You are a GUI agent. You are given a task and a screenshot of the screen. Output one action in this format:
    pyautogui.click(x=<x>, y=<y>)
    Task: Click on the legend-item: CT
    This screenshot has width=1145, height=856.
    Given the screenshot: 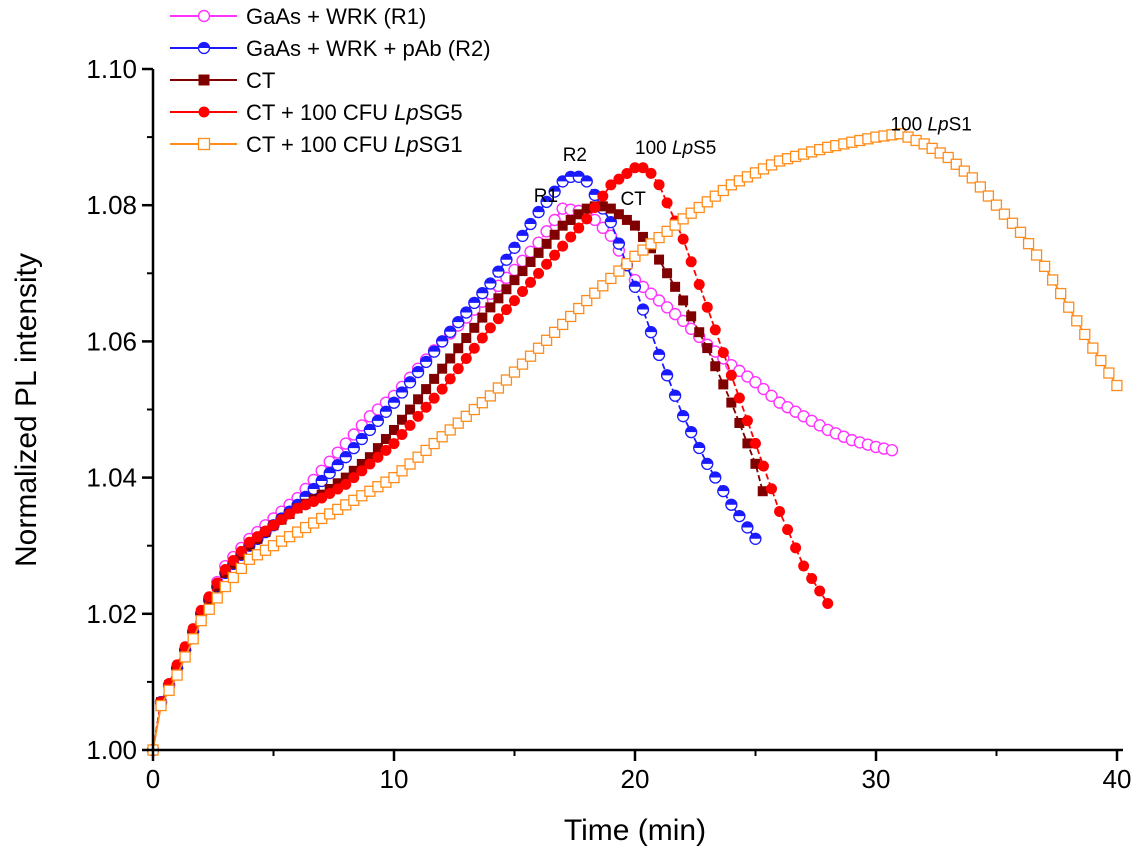 What is the action you would take?
    pyautogui.click(x=222, y=80)
    